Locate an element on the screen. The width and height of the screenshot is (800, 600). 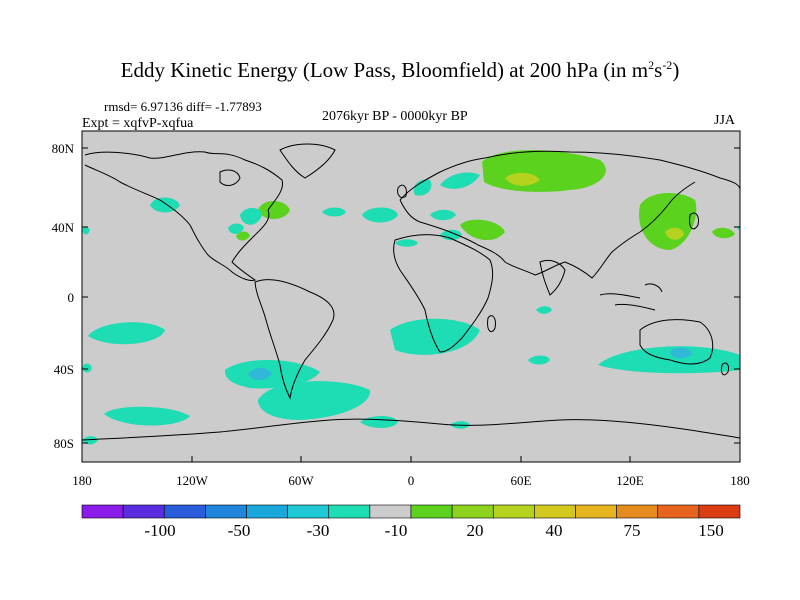
y-label: 40N is located at coordinates (62, 227).